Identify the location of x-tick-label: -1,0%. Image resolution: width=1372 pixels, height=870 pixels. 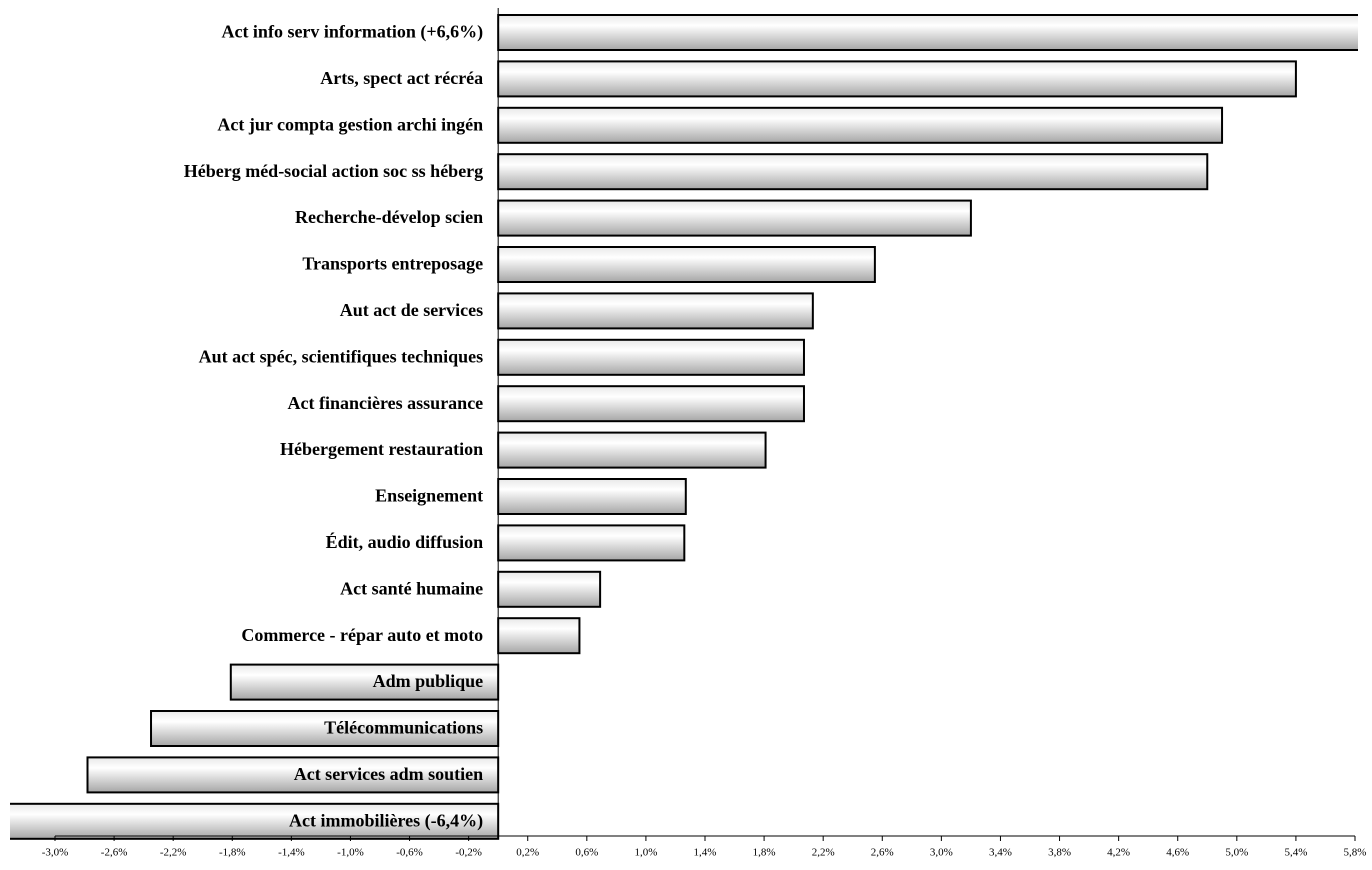
(350, 853).